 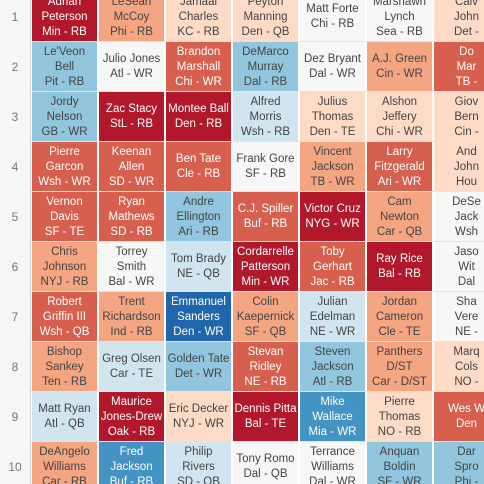 I want to click on pick-cell: Steven Jackson Atl - RB, so click(x=333, y=367).